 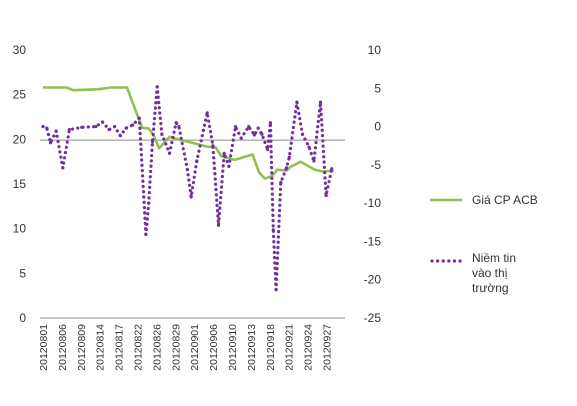 What do you see at coordinates (377, 88) in the screenshot?
I see `right-axis-tick-label: 5` at bounding box center [377, 88].